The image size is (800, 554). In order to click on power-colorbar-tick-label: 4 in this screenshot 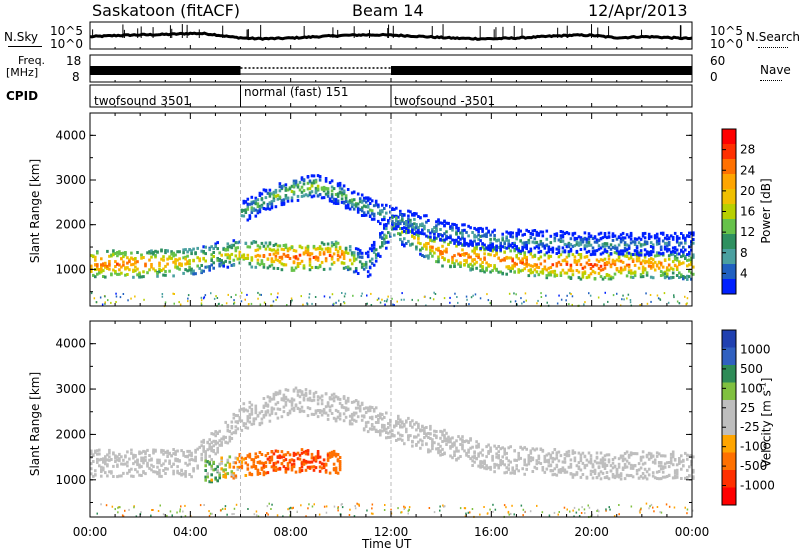, I will do `click(744, 273)`.